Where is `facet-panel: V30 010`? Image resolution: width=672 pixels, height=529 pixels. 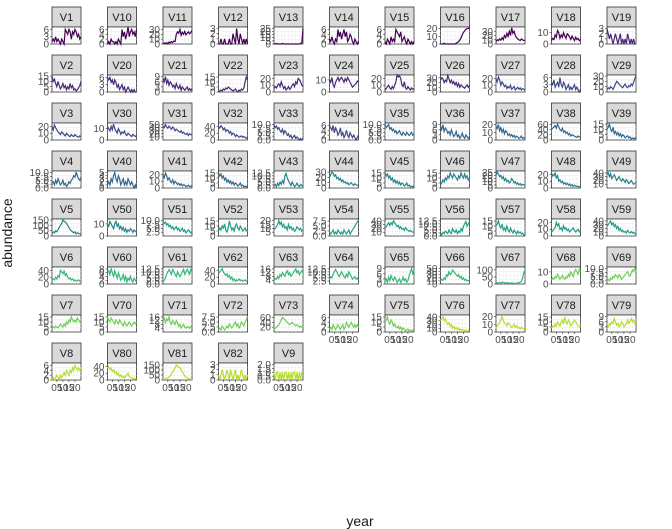 facet-panel: V30 010 is located at coordinates (115, 124).